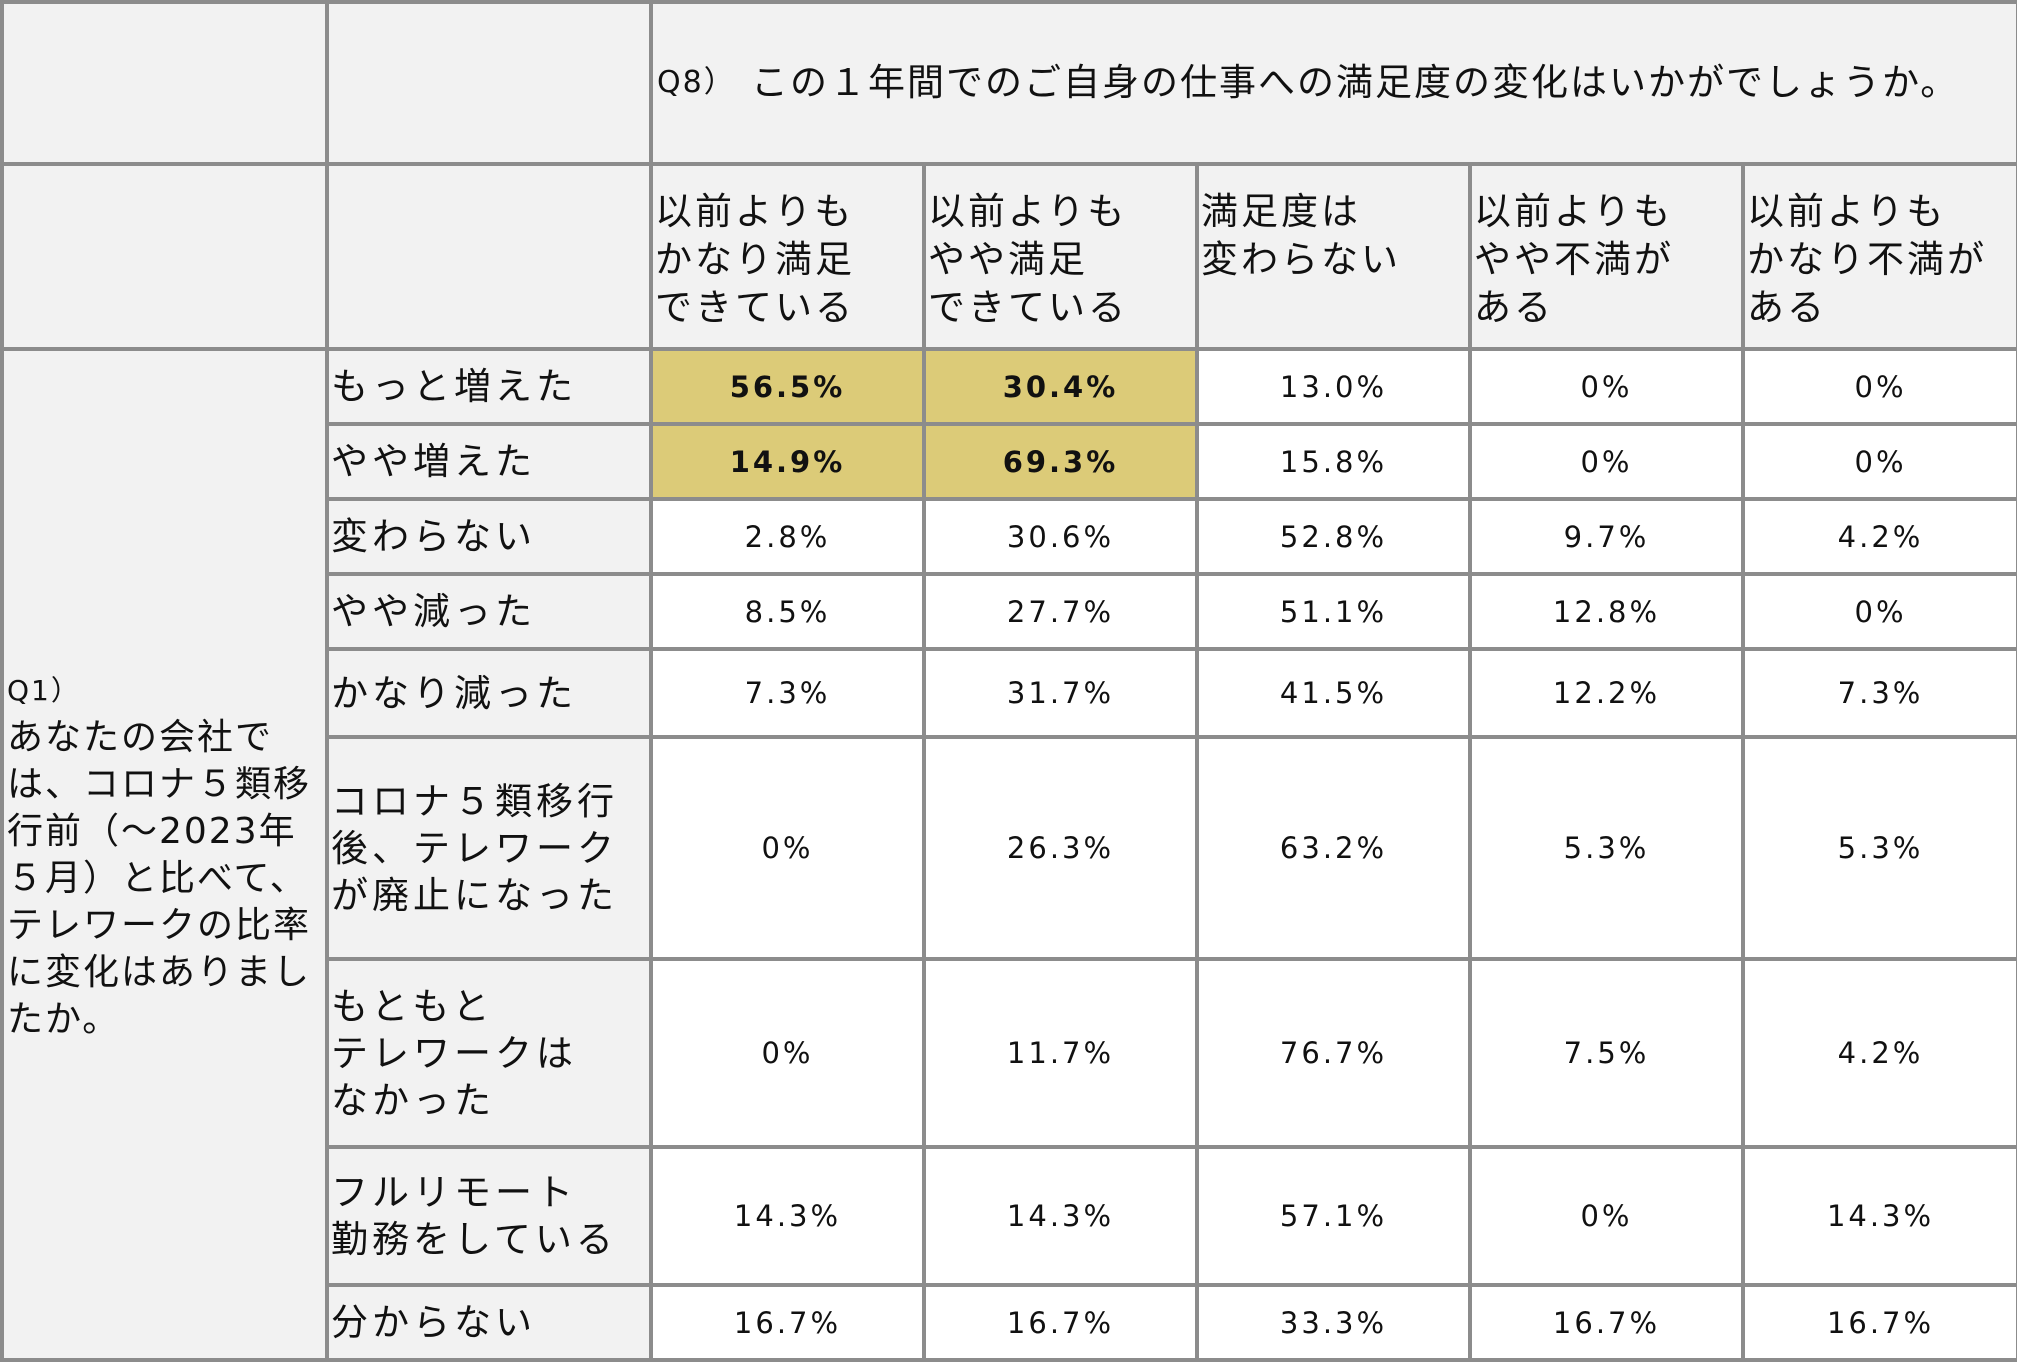 The height and width of the screenshot is (1367, 2017). Describe the element at coordinates (1060, 611) in the screenshot. I see `value-cell: 27.7%` at that location.